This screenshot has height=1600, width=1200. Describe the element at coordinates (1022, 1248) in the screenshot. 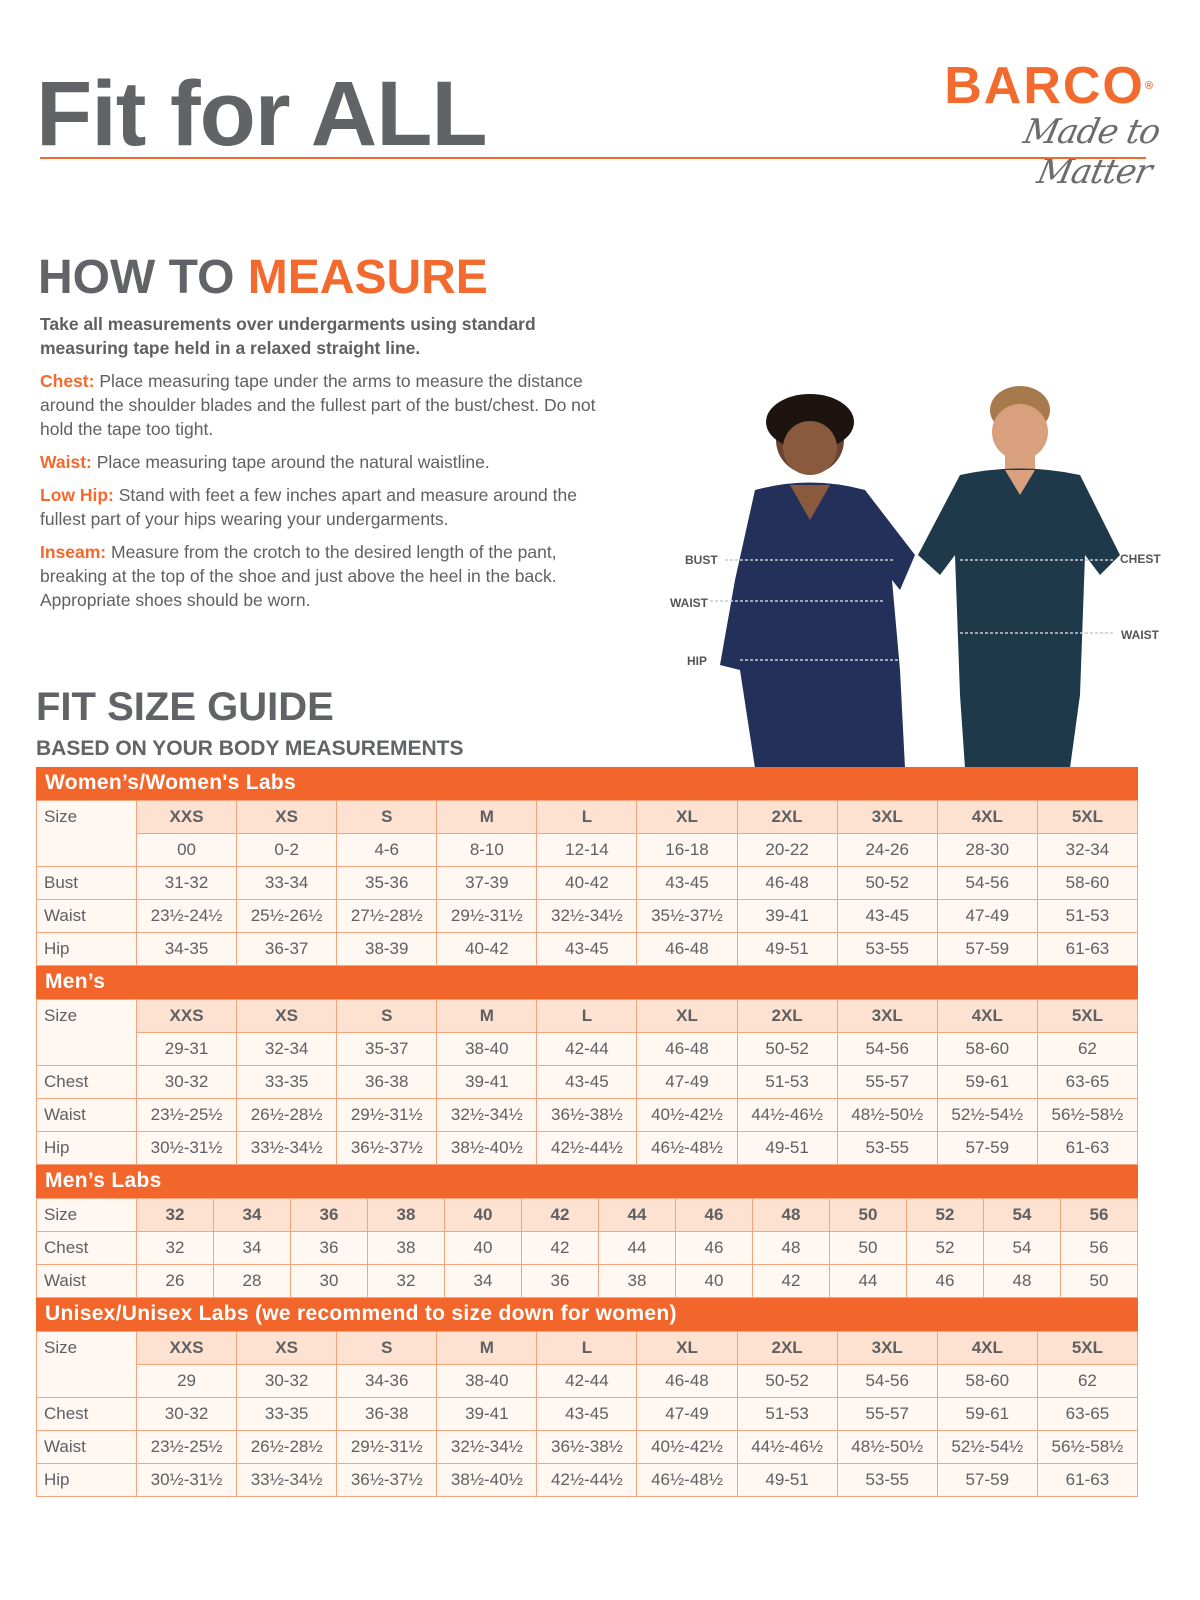

I see `measurement-cell: 54` at that location.